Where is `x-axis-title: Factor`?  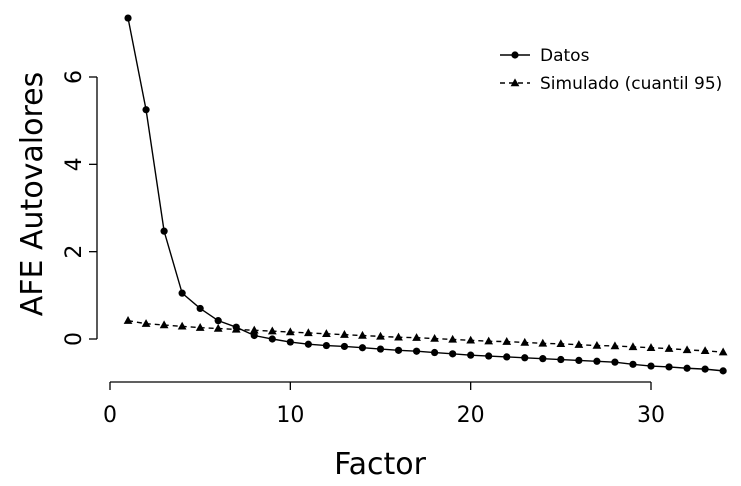
x-axis-title: Factor is located at coordinates (380, 464).